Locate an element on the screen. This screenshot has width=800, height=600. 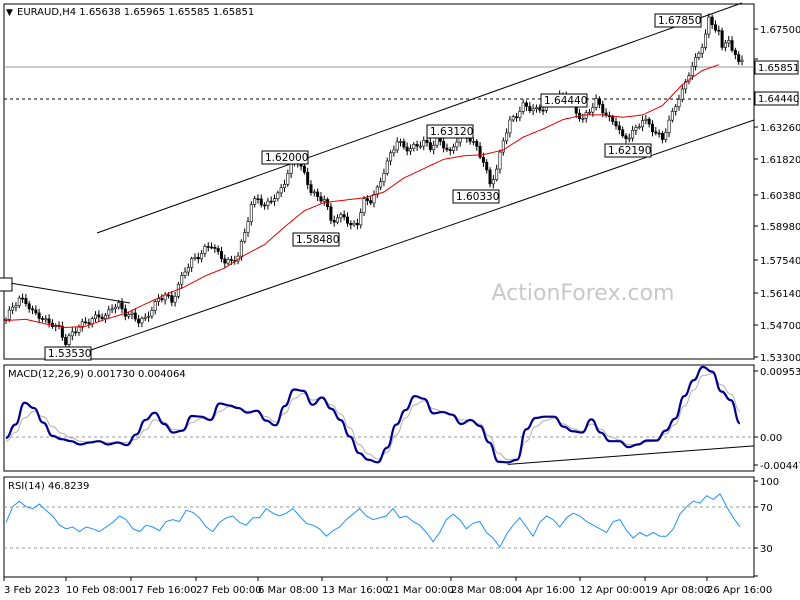
rsi-tick-label: 30 is located at coordinates (766, 549).